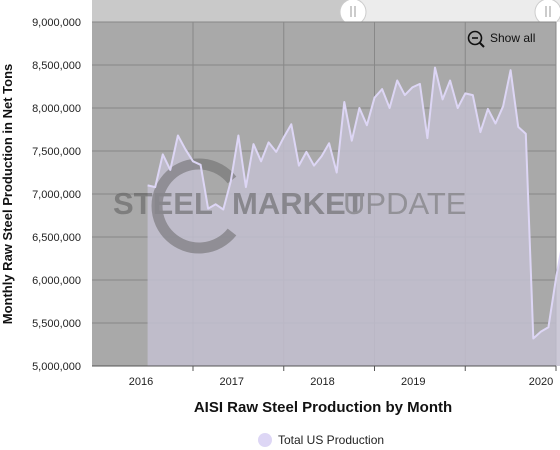 This screenshot has height=450, width=560. I want to click on navigator-mask, so click(222, 11).